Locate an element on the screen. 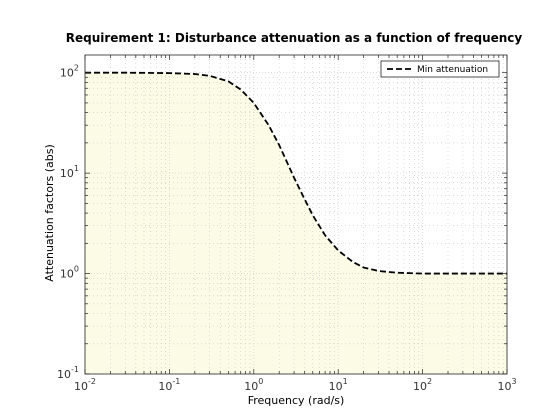  y-tick-label: 10⁰ is located at coordinates (69, 273).